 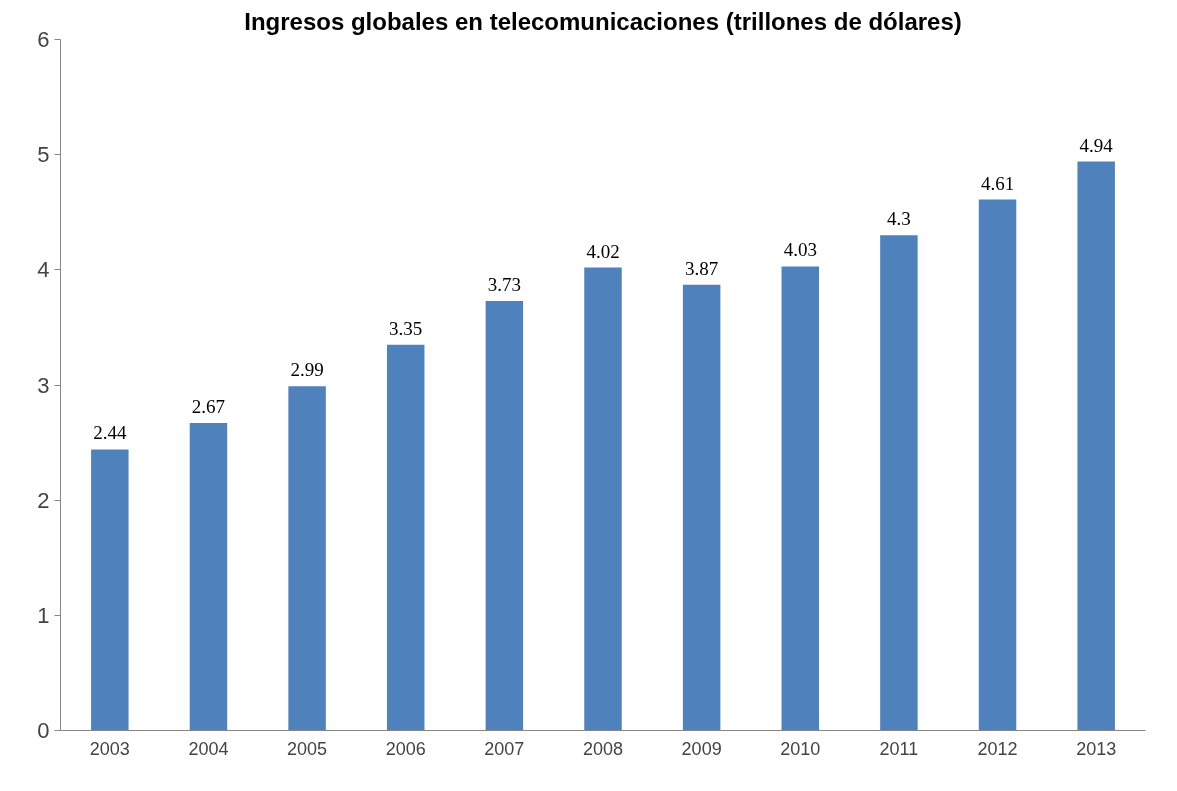 I want to click on y-tick-label: 6, so click(x=43, y=39).